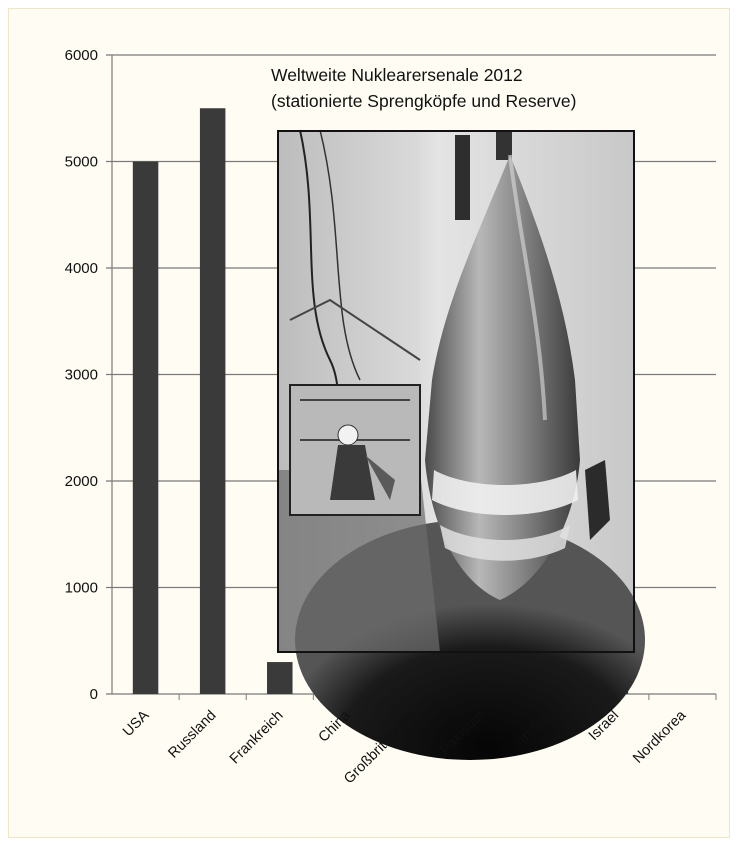 The image size is (740, 848). What do you see at coordinates (81, 55) in the screenshot?
I see `y-tick-label: 6000` at bounding box center [81, 55].